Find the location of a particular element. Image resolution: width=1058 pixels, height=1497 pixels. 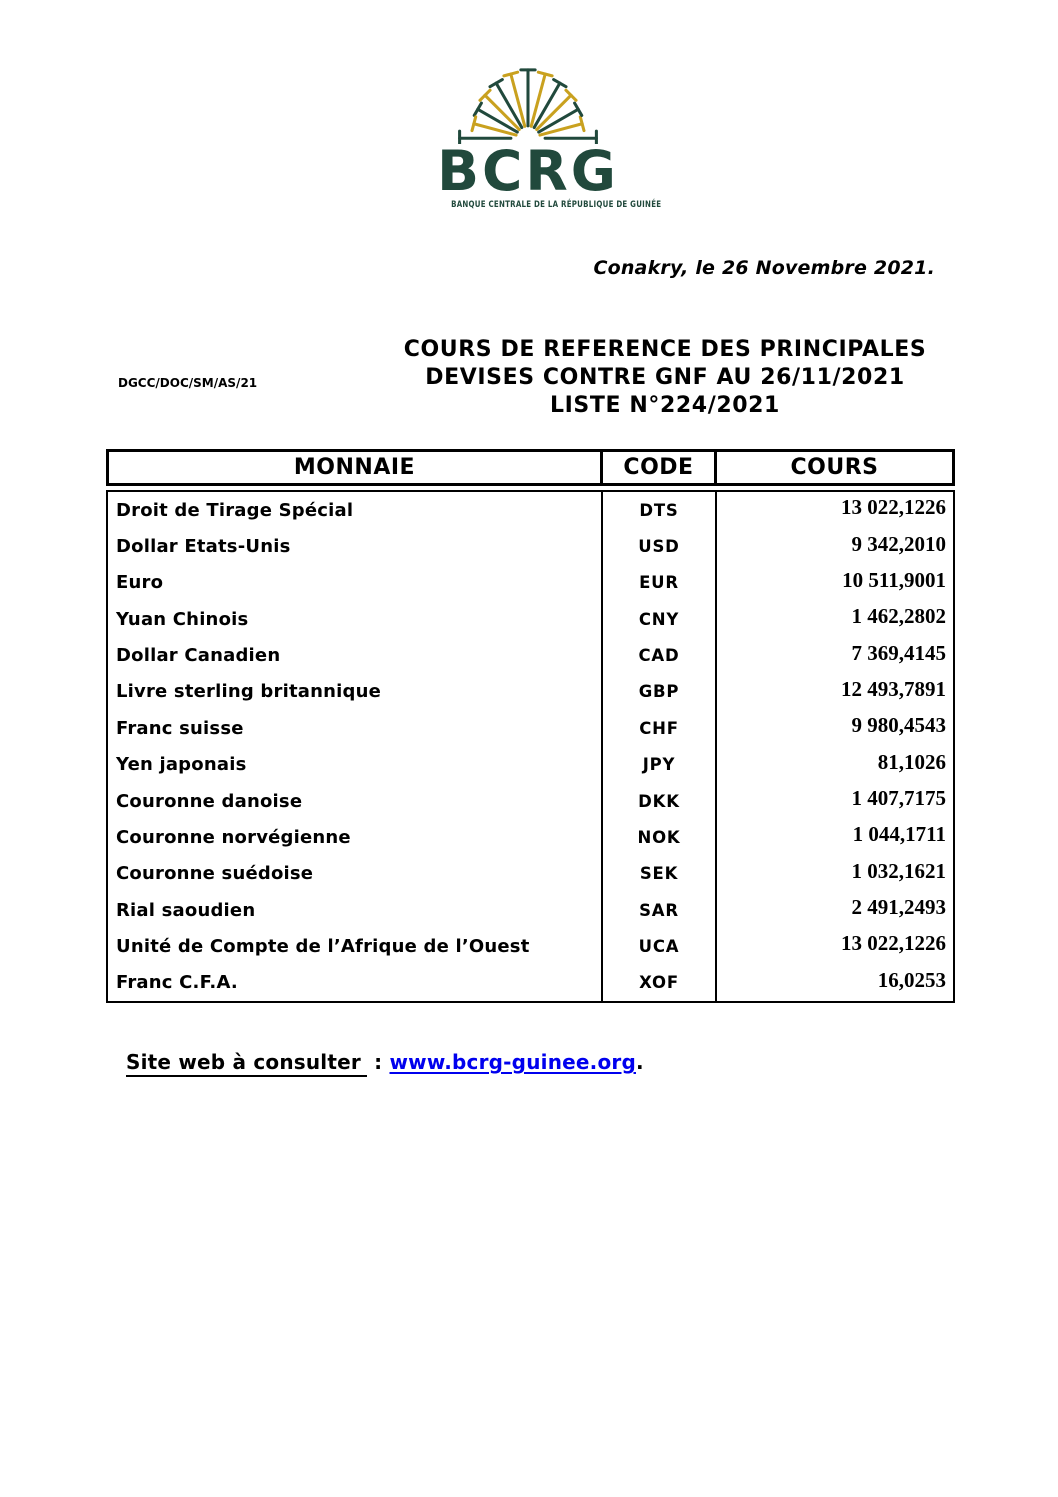

table-row: Dollar Canadien CAD 7 369,4145 is located at coordinates (530, 655).